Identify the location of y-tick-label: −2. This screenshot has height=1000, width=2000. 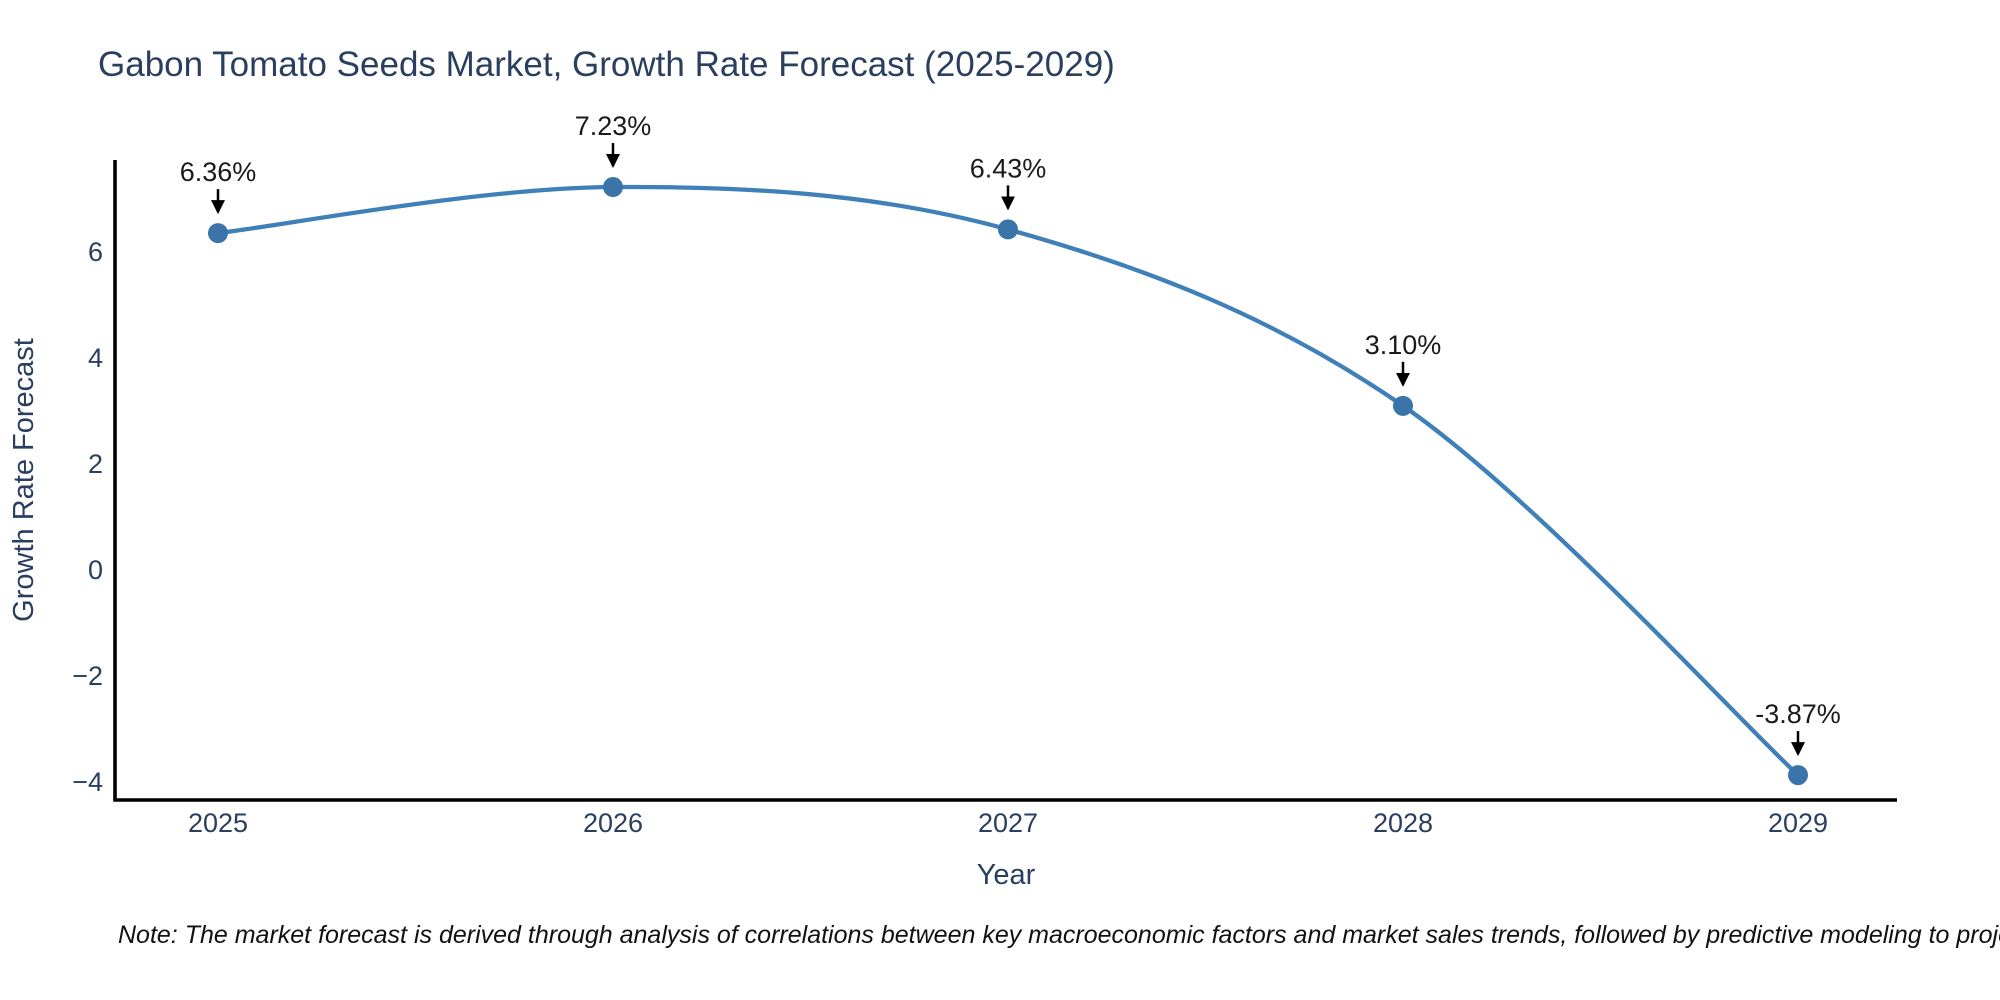
(87, 676).